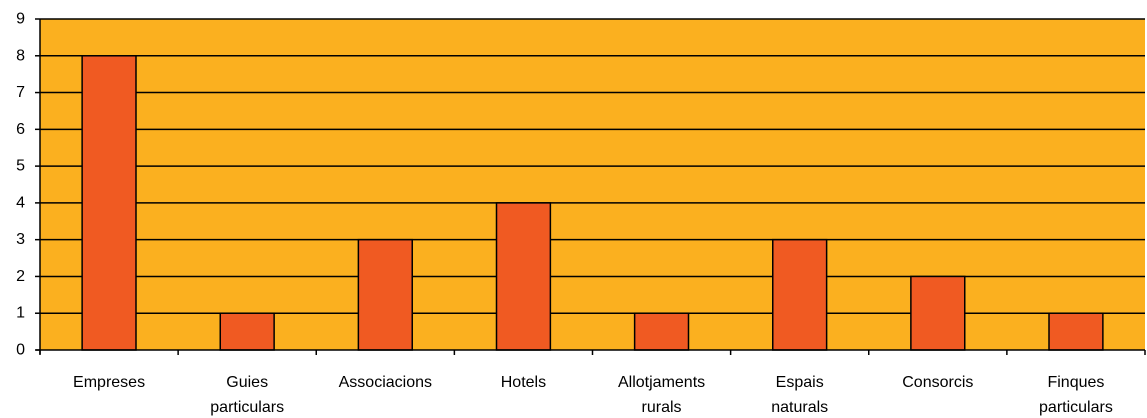  I want to click on x-tick-label-line: Empreses, so click(109, 382).